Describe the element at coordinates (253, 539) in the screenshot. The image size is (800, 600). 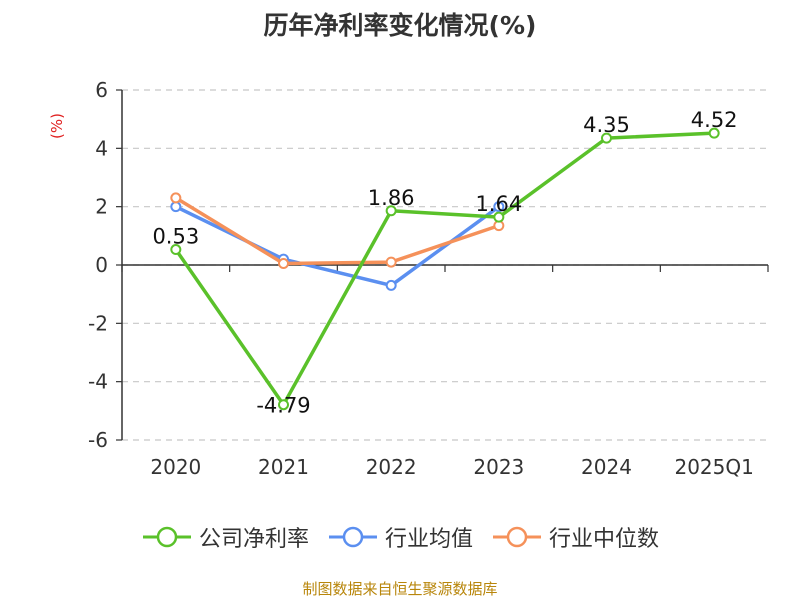
I see `legend-label: 公司净利率` at that location.